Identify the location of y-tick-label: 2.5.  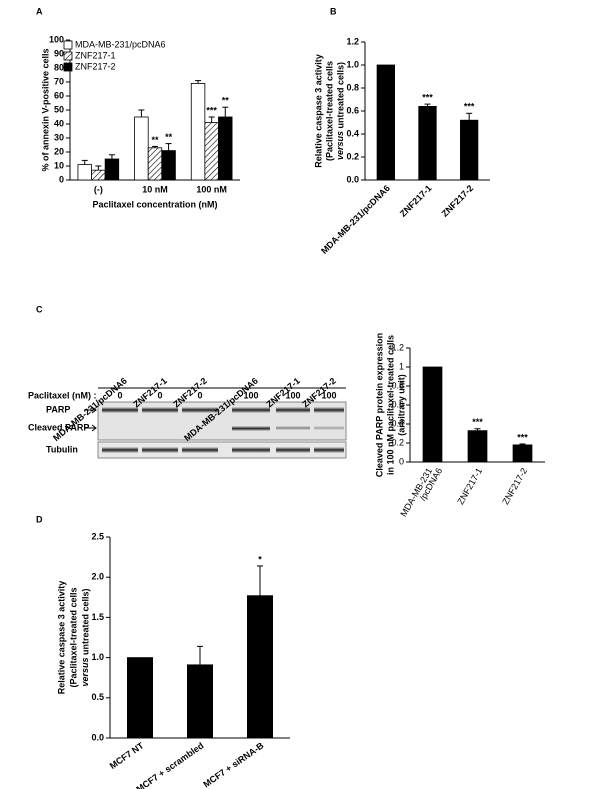
(97, 536).